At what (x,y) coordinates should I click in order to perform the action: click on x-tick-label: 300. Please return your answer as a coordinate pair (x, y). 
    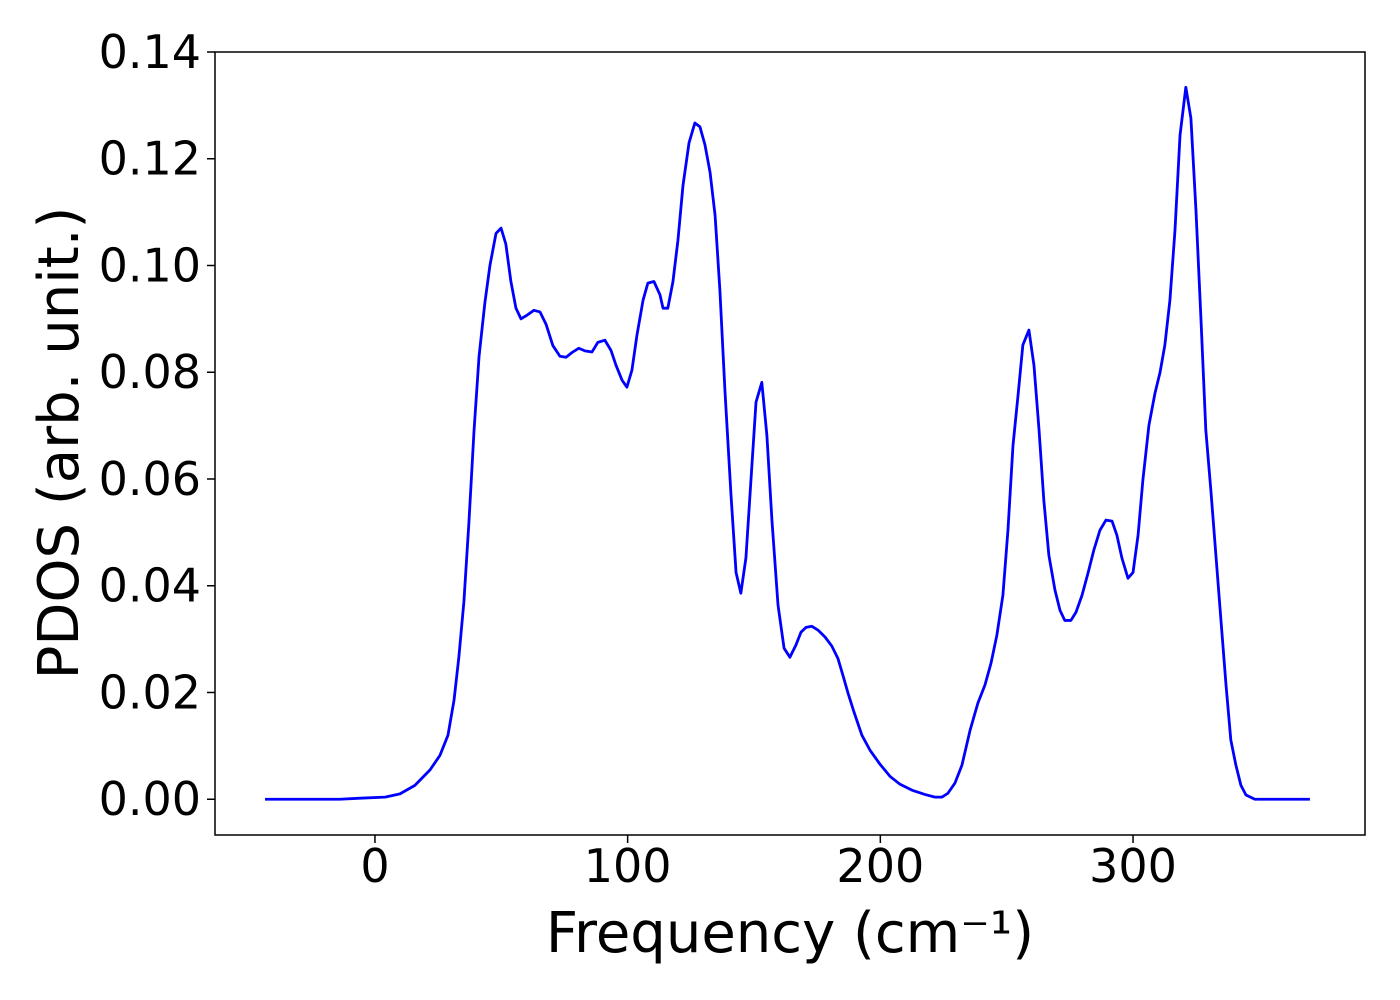
    Looking at the image, I should click on (1133, 866).